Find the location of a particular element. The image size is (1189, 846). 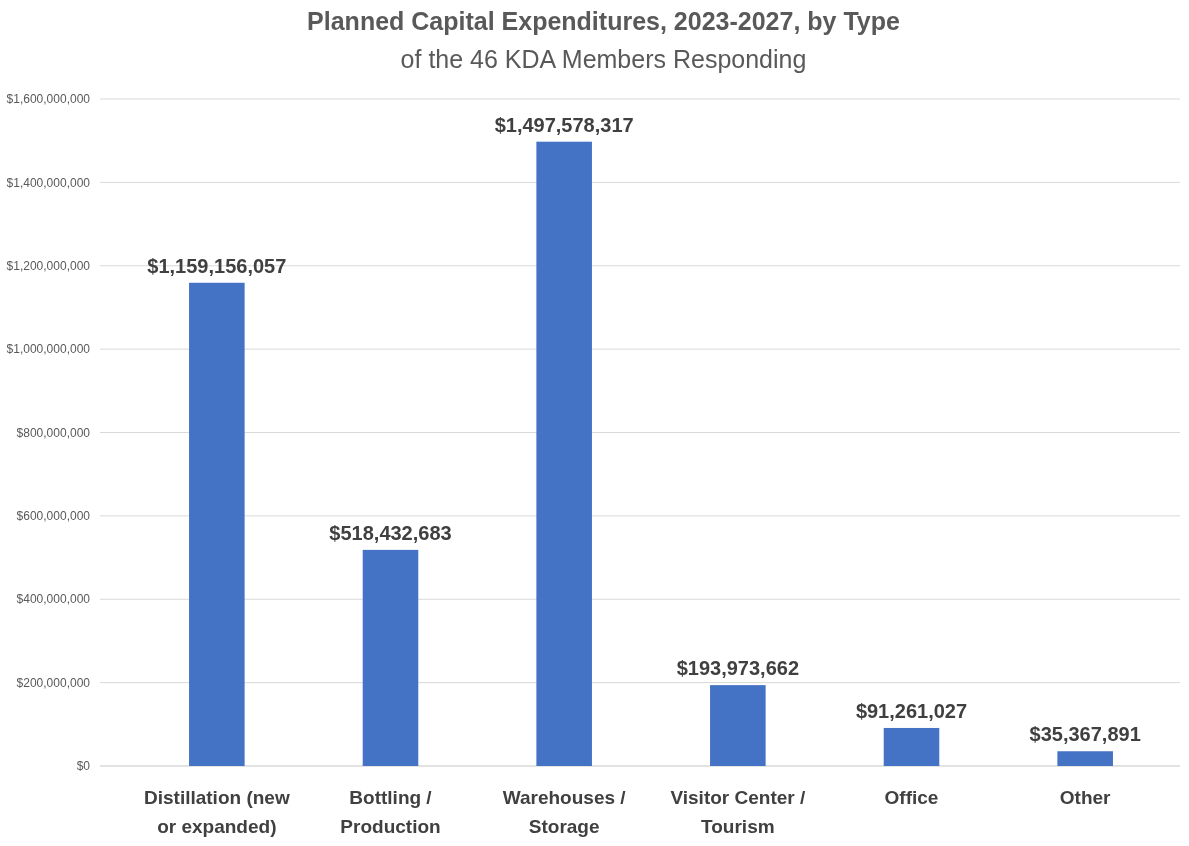

data-label: $1,159,156,057 is located at coordinates (217, 265).